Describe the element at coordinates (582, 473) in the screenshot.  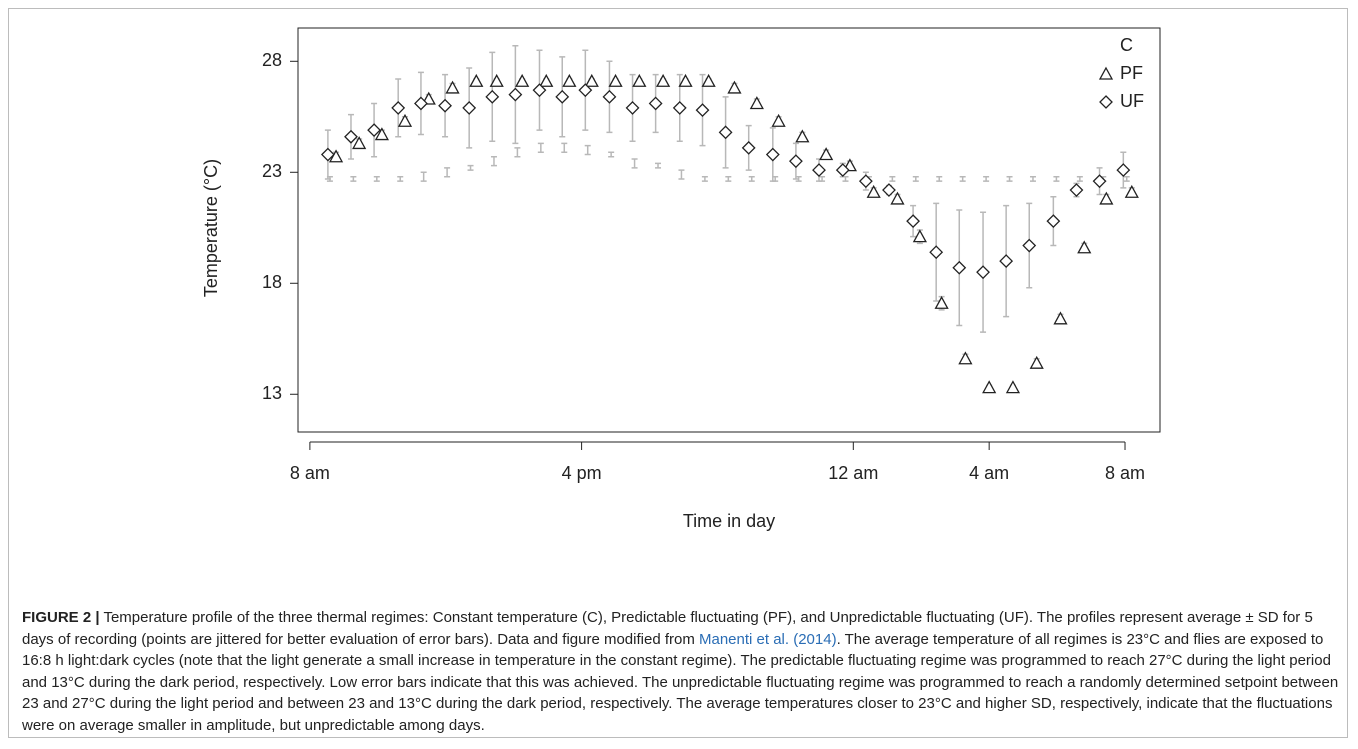
I see `x-tick-label: 4 pm` at that location.